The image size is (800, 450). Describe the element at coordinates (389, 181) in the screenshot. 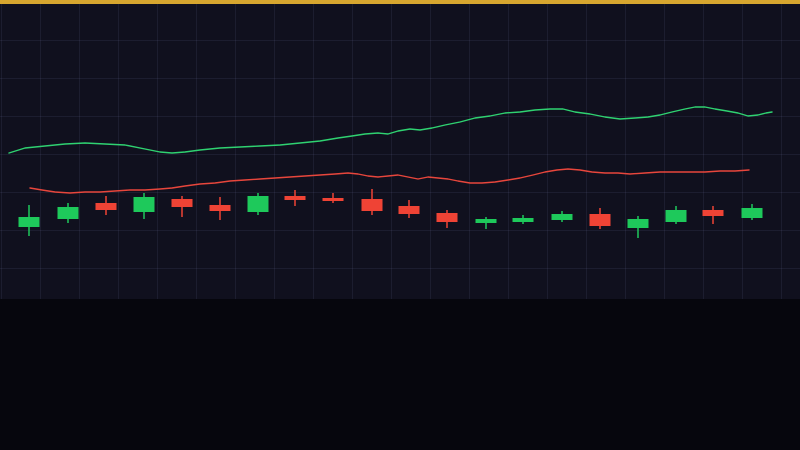

I see `lower-red-line` at that location.